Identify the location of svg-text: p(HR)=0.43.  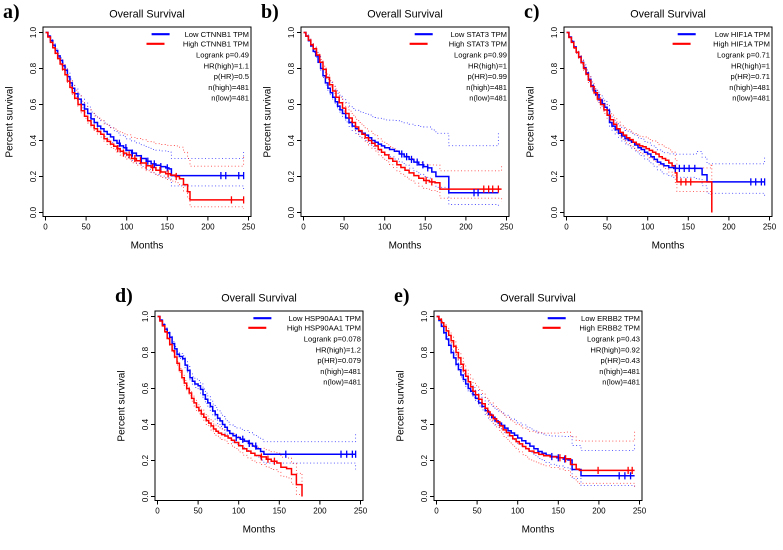
(620, 360).